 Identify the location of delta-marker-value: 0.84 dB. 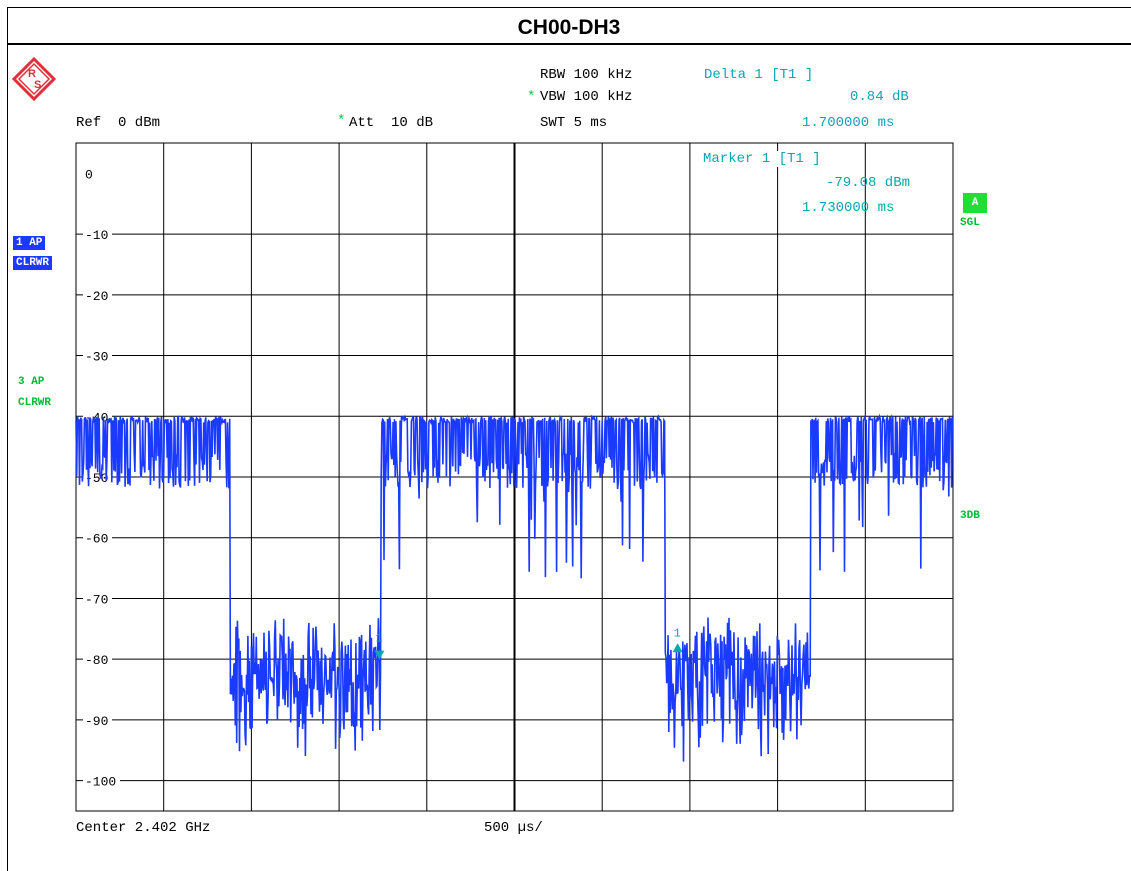
(879, 97).